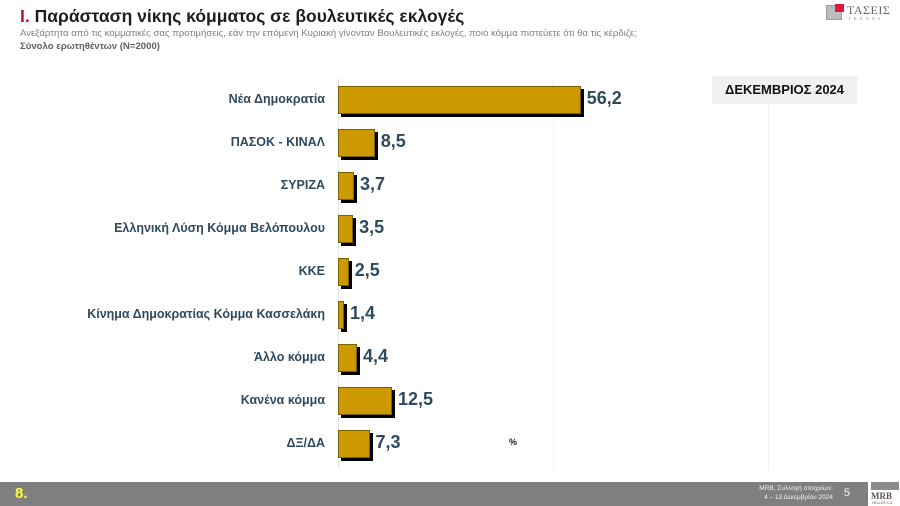 Image resolution: width=900 pixels, height=506 pixels. What do you see at coordinates (372, 227) in the screenshot?
I see `value-label: 3,5` at bounding box center [372, 227].